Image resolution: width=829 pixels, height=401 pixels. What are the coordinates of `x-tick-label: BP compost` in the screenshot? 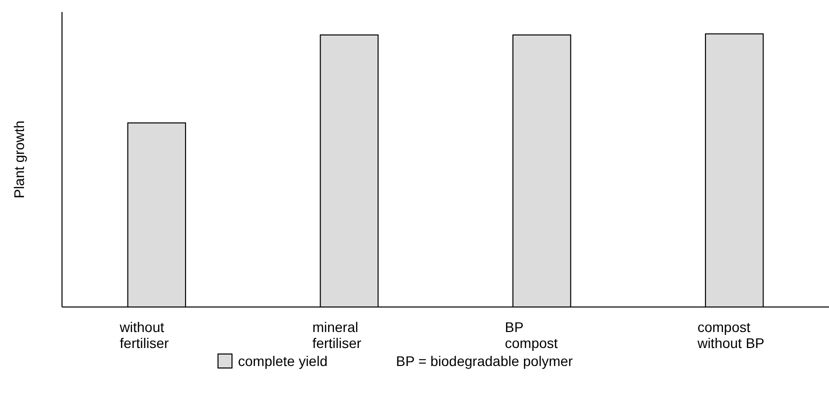 It's located at (531, 335).